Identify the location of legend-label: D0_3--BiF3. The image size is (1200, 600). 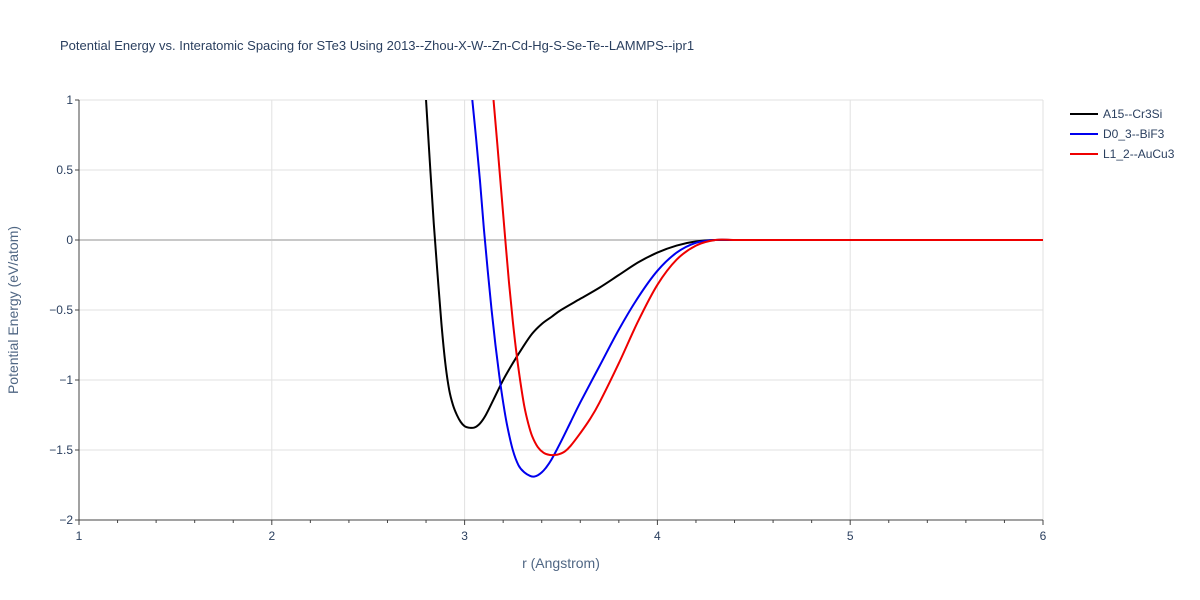
(1134, 134).